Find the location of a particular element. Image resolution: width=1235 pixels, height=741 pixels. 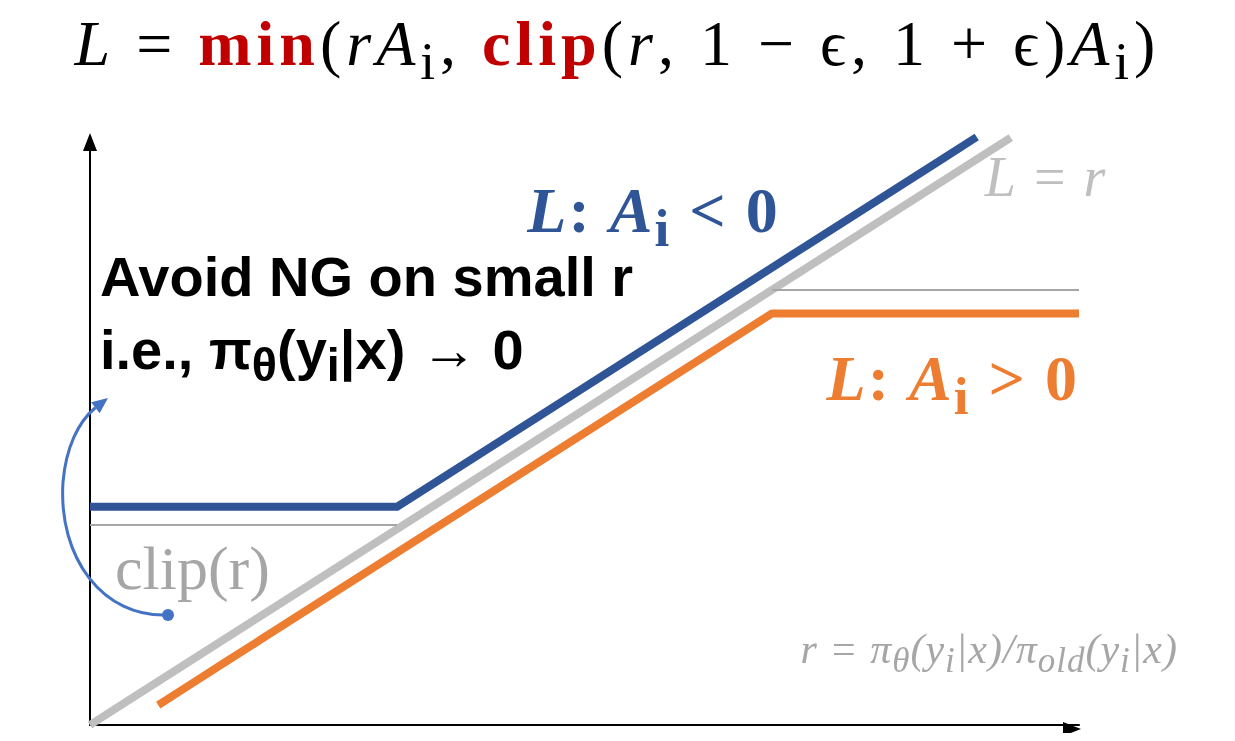

text: r = π$_{θ}$(y$_{i}$|x)/π$_{old}$(y$_{i}$|x) is located at coordinates (989, 652).